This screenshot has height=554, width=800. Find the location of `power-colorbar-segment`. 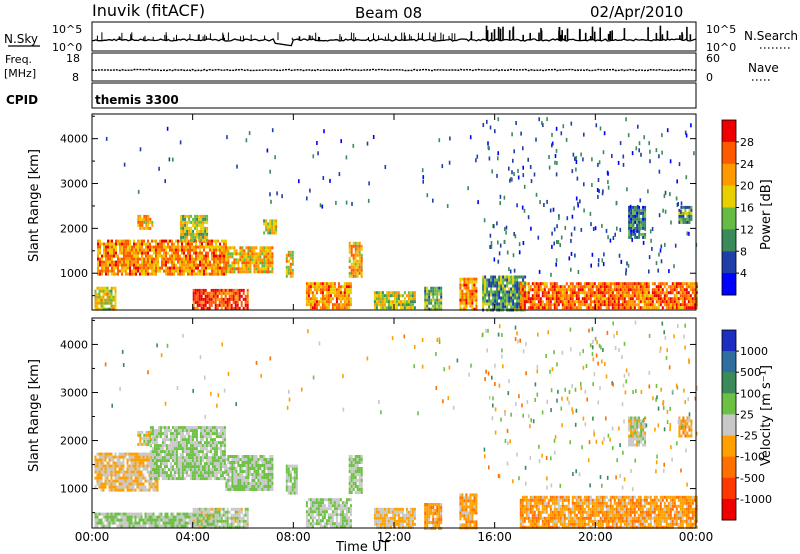

power-colorbar-segment is located at coordinates (729, 175).